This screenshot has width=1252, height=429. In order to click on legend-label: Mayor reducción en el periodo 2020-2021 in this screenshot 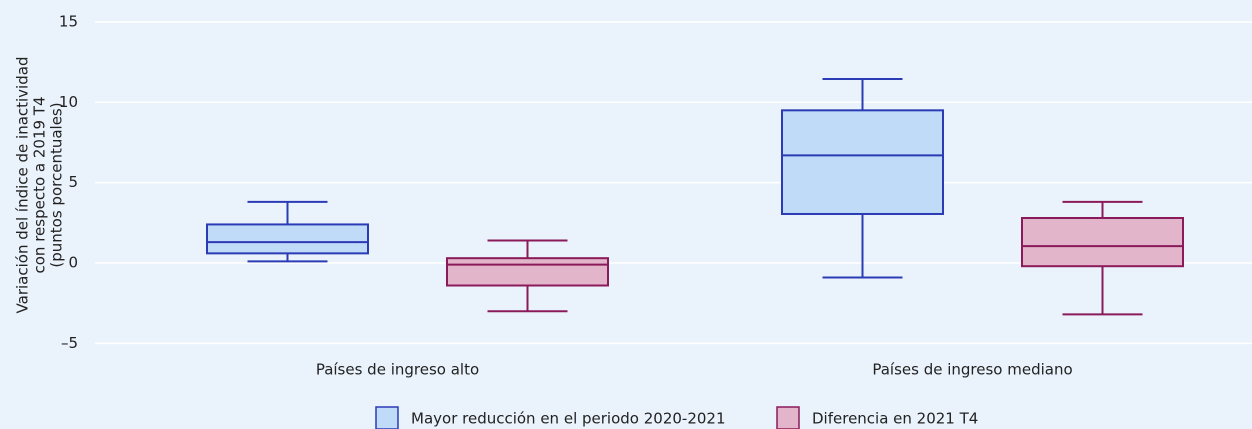, I will do `click(568, 419)`.